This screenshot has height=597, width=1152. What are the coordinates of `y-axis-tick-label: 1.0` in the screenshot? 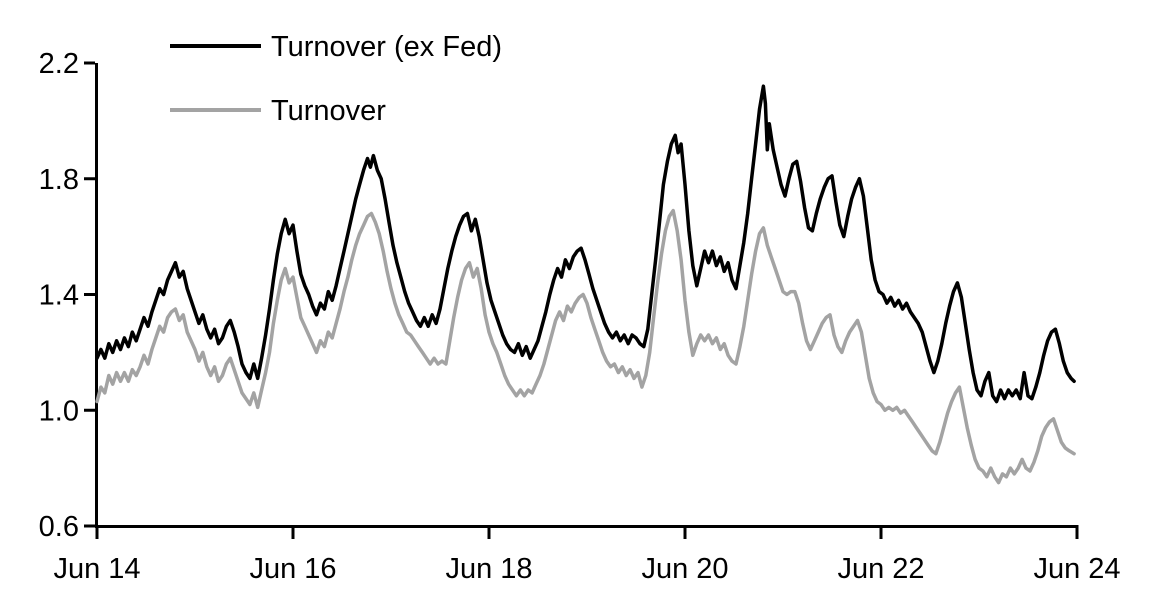 It's located at (59, 411).